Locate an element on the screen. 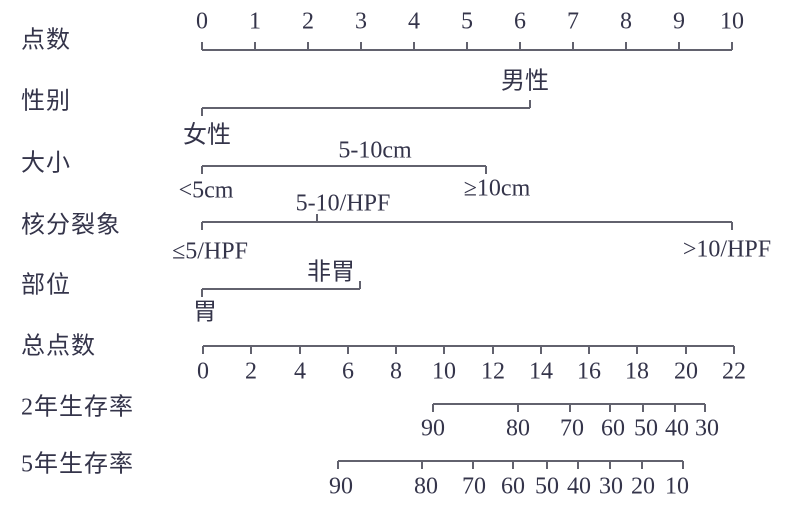 The image size is (789, 512). tick-label-site: 胃 is located at coordinates (205, 312).